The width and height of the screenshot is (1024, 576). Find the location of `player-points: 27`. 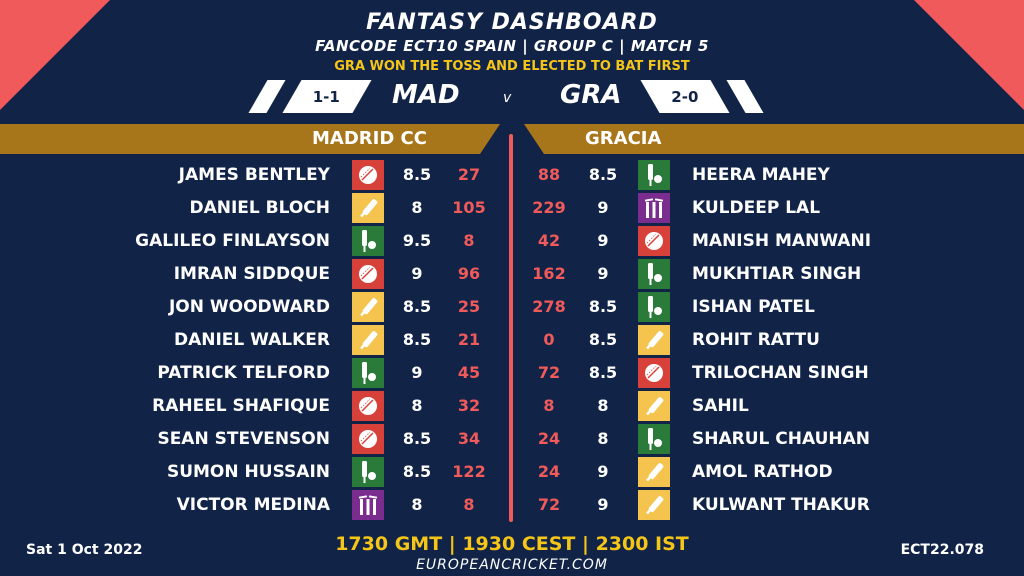

player-points: 27 is located at coordinates (469, 174).